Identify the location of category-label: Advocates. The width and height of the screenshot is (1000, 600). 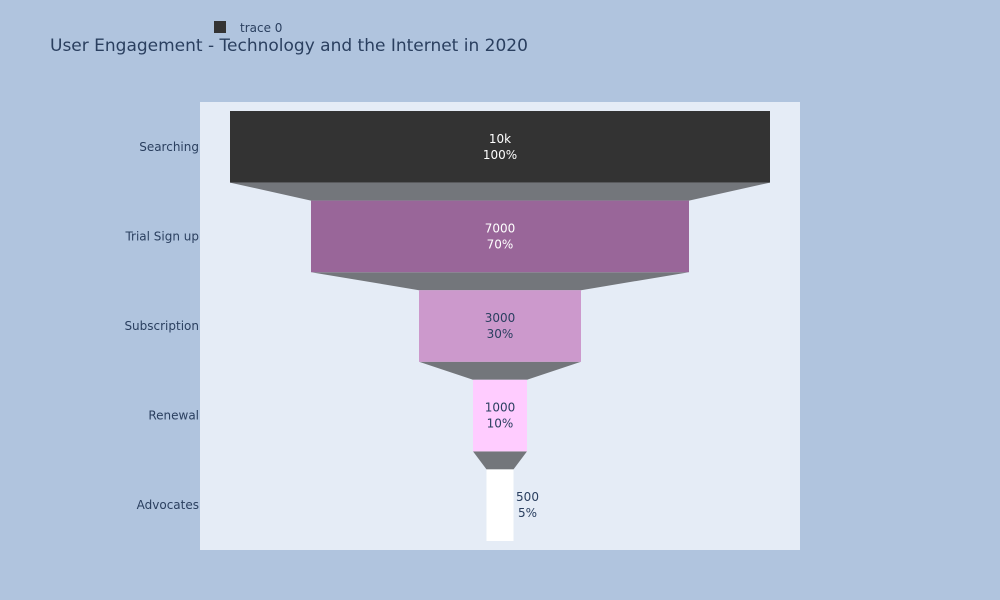
(168, 505).